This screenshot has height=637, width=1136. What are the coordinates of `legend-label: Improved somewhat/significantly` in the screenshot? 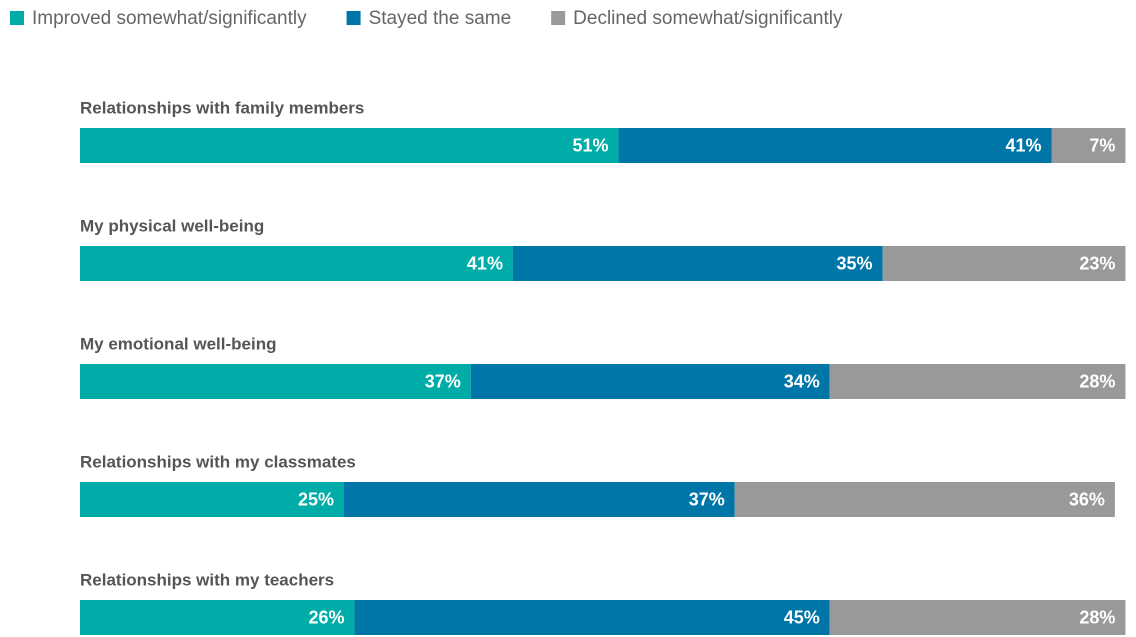 It's located at (169, 18).